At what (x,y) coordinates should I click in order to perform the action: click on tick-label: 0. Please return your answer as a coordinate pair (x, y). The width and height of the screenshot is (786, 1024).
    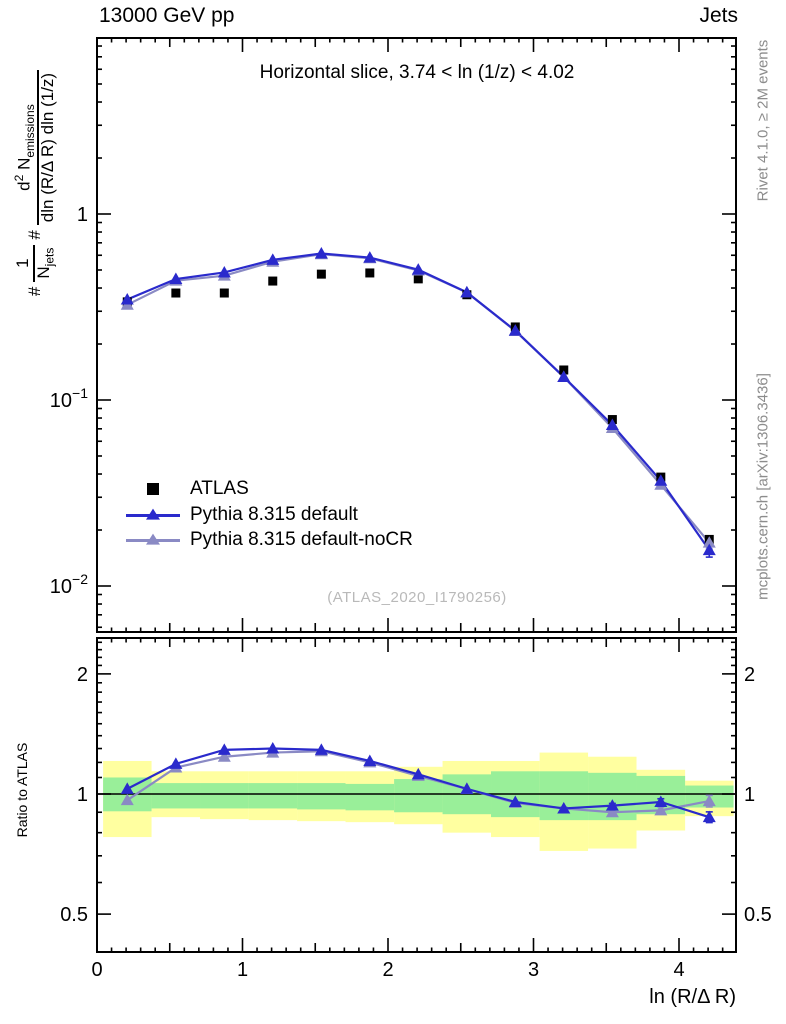
    Looking at the image, I should click on (96, 970).